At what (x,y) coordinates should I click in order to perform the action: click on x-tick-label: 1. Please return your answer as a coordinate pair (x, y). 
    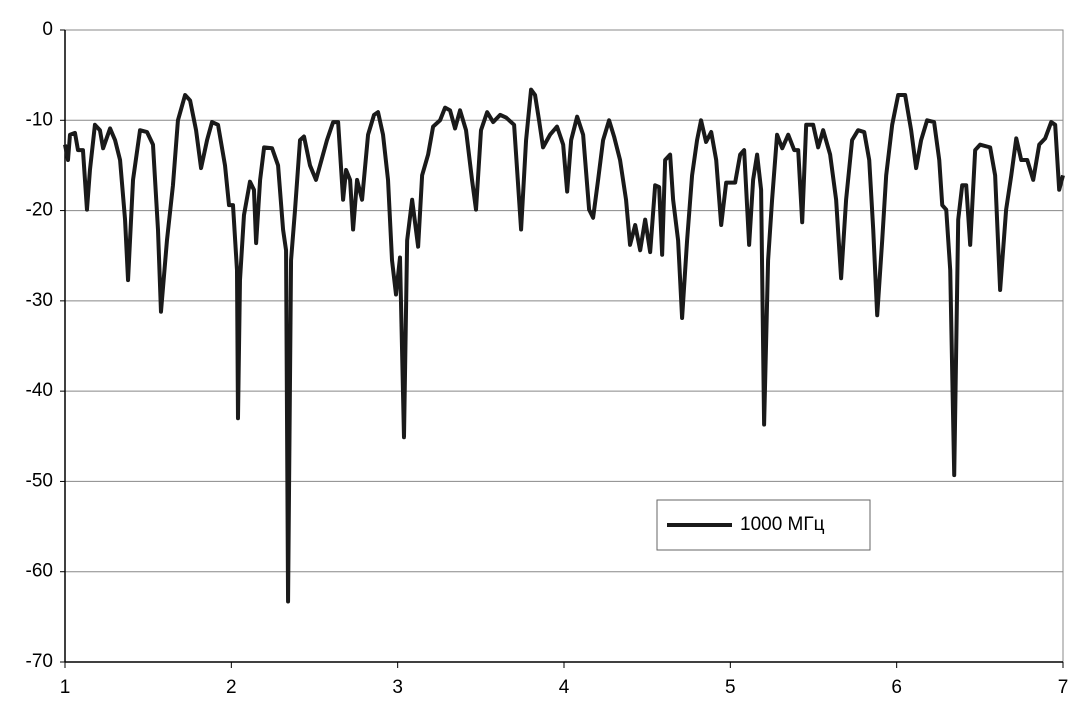
    Looking at the image, I should click on (65, 687).